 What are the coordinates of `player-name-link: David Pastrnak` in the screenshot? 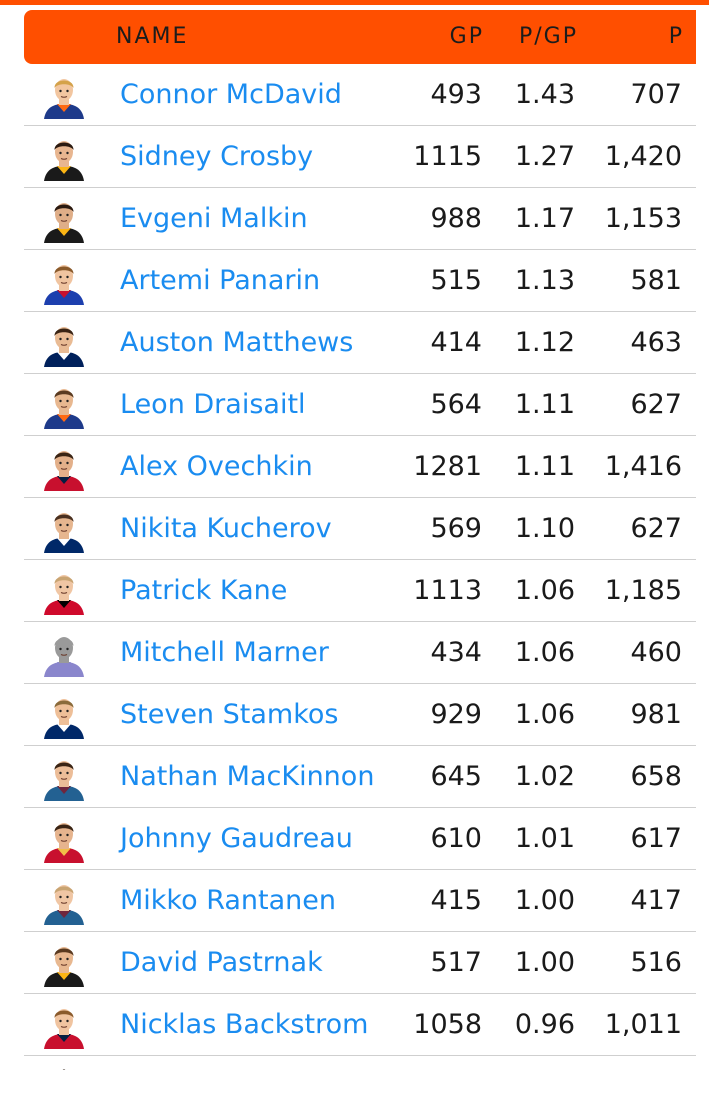 It's located at (221, 962).